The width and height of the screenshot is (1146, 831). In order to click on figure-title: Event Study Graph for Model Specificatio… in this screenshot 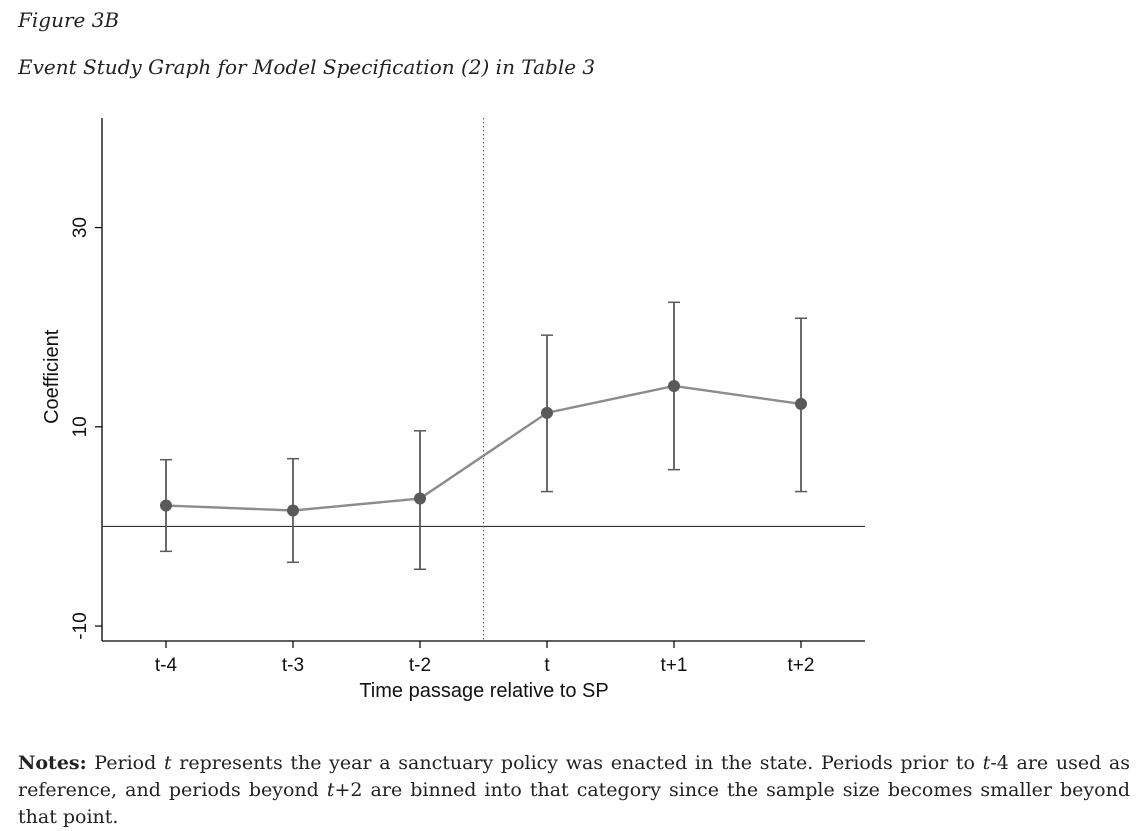, I will do `click(307, 67)`.